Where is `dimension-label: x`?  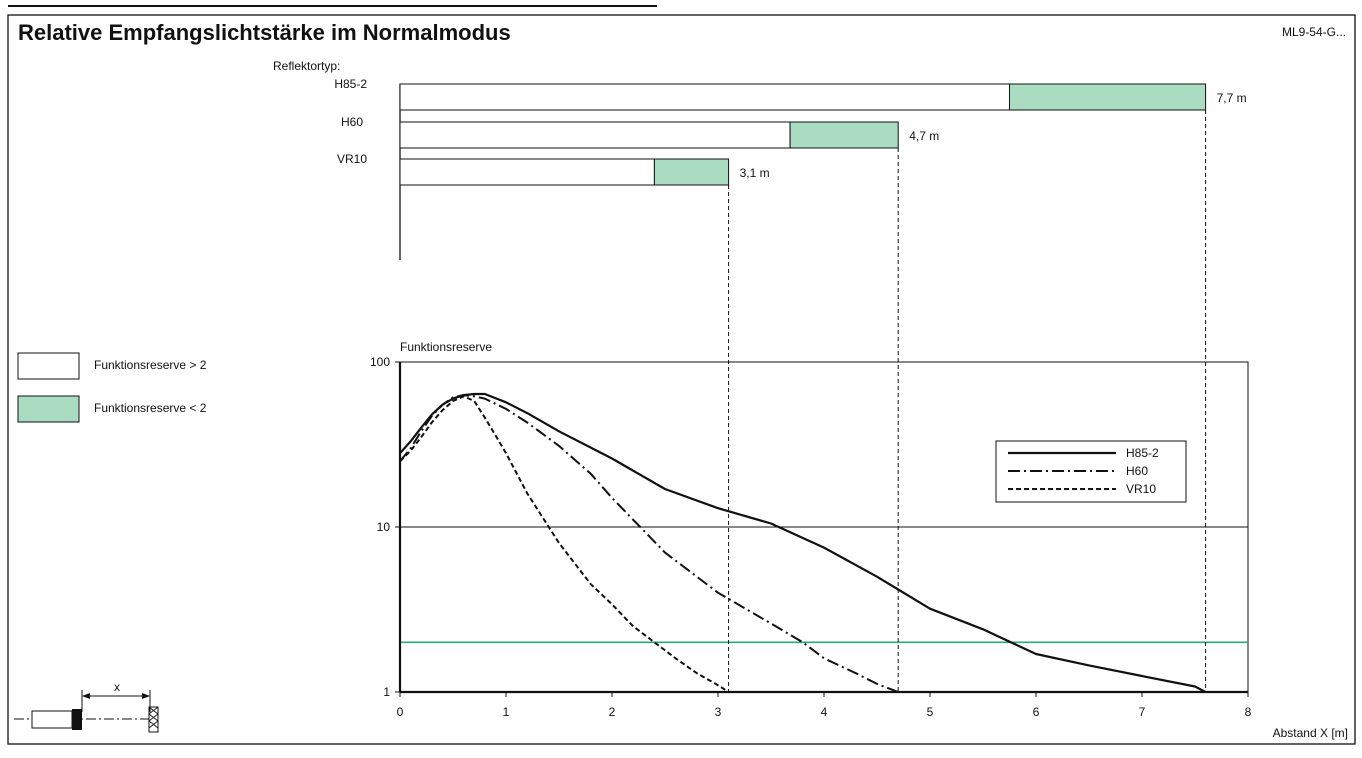
dimension-label: x is located at coordinates (117, 687).